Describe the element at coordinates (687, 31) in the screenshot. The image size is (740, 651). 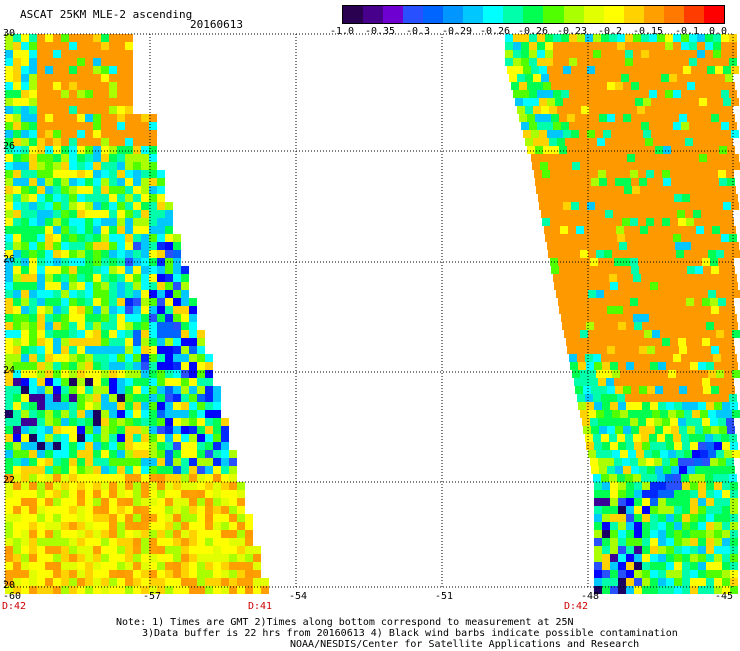
I see `colorbar-tick: -0.1` at that location.